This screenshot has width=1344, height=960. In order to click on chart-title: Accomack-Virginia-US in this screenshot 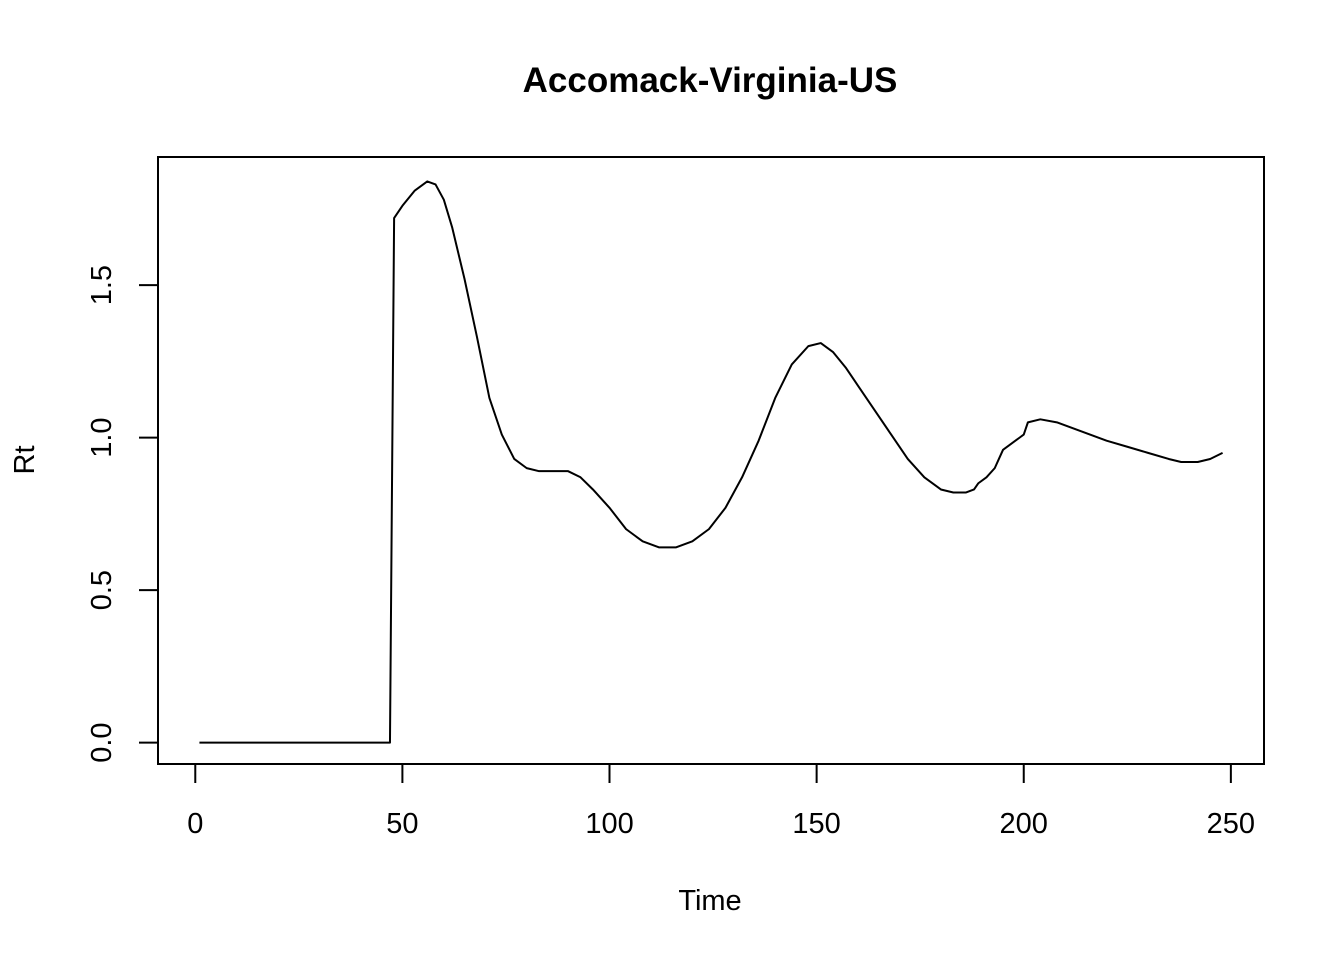, I will do `click(710, 80)`.